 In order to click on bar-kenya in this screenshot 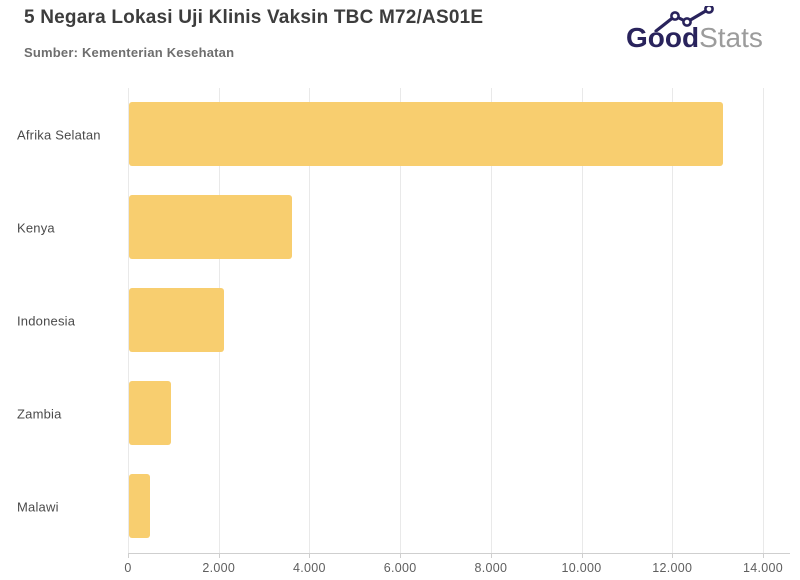, I will do `click(211, 227)`.